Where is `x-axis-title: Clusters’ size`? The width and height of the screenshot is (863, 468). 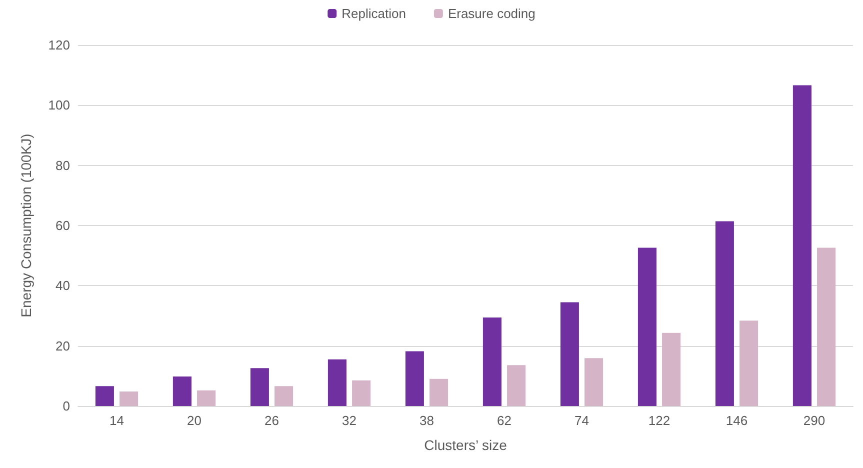
x-axis-title: Clusters’ size is located at coordinates (466, 445).